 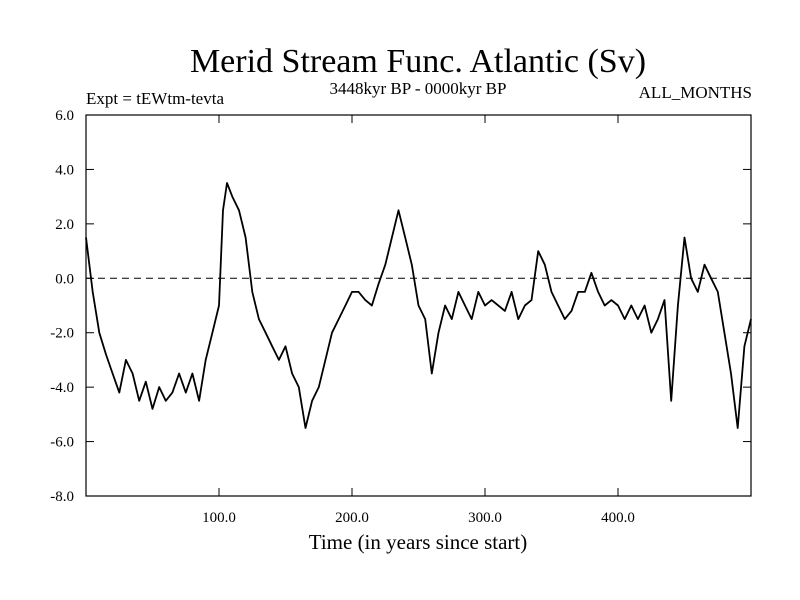 I want to click on x-tick-label: 400.0, so click(x=618, y=518).